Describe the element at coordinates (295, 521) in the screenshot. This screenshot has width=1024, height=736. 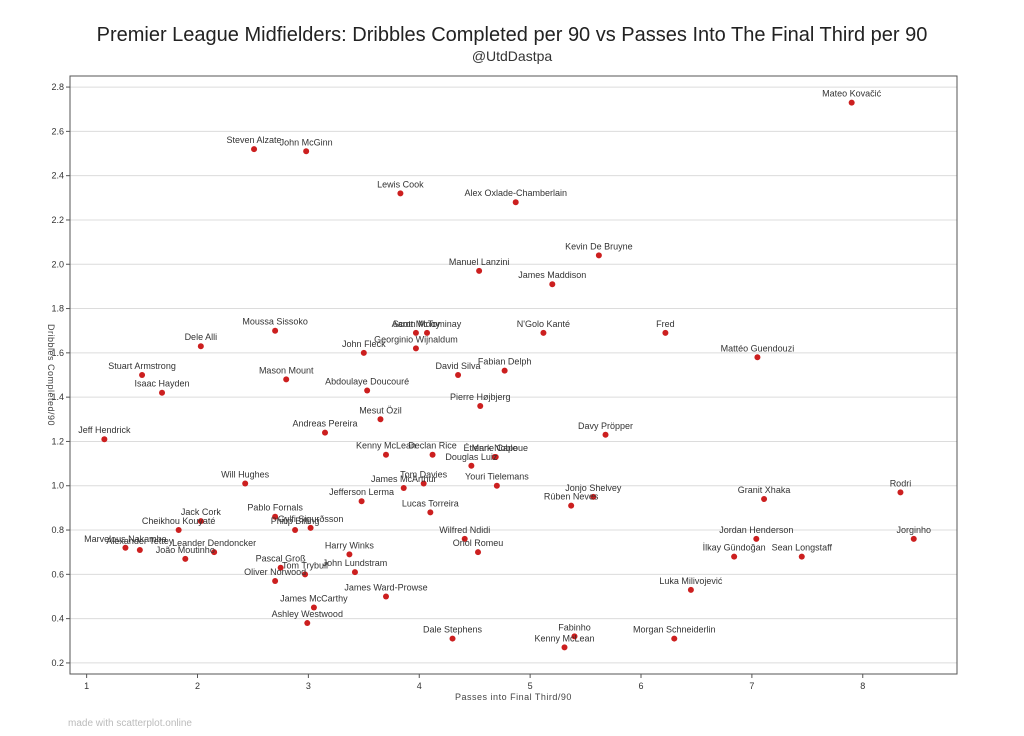
I see `point-label: Philip Billing` at that location.